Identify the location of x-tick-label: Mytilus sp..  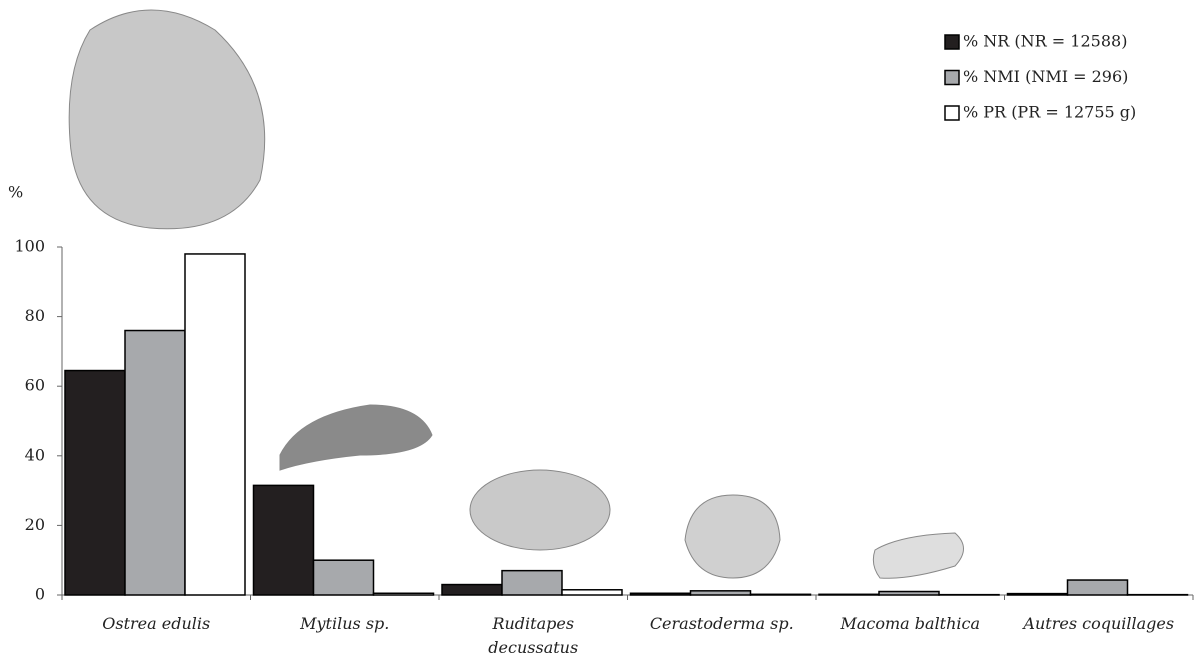
(345, 623).